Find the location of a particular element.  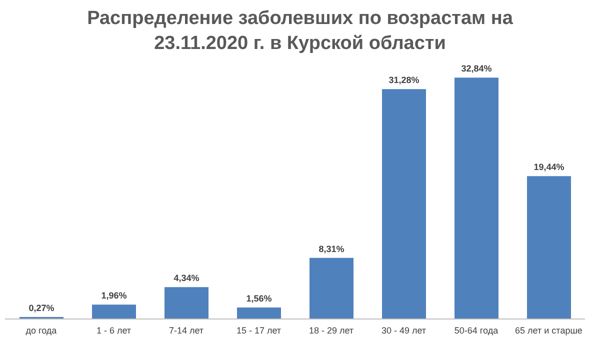

data-label: 8,31% is located at coordinates (331, 249).